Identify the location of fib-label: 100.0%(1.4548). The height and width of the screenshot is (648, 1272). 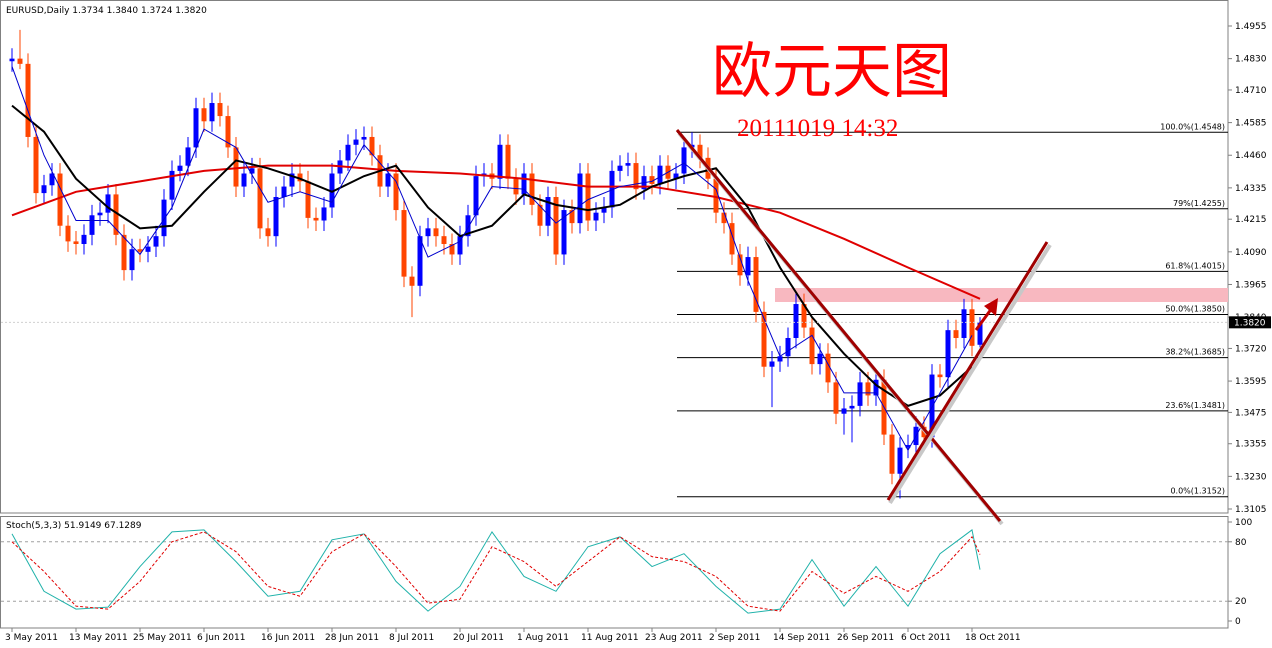
(1192, 126).